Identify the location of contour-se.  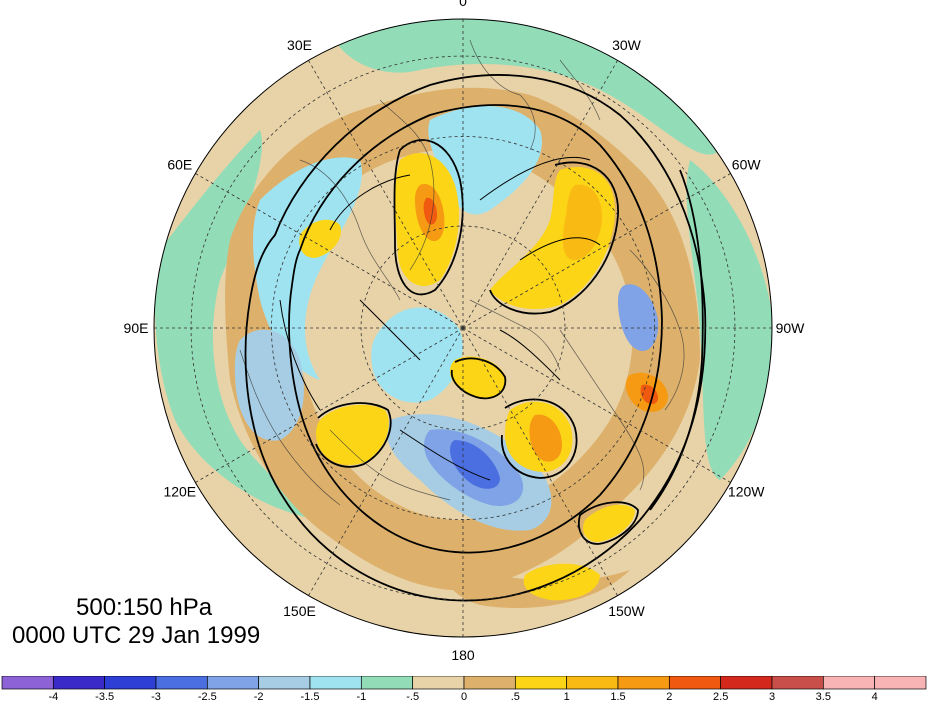
(539, 438).